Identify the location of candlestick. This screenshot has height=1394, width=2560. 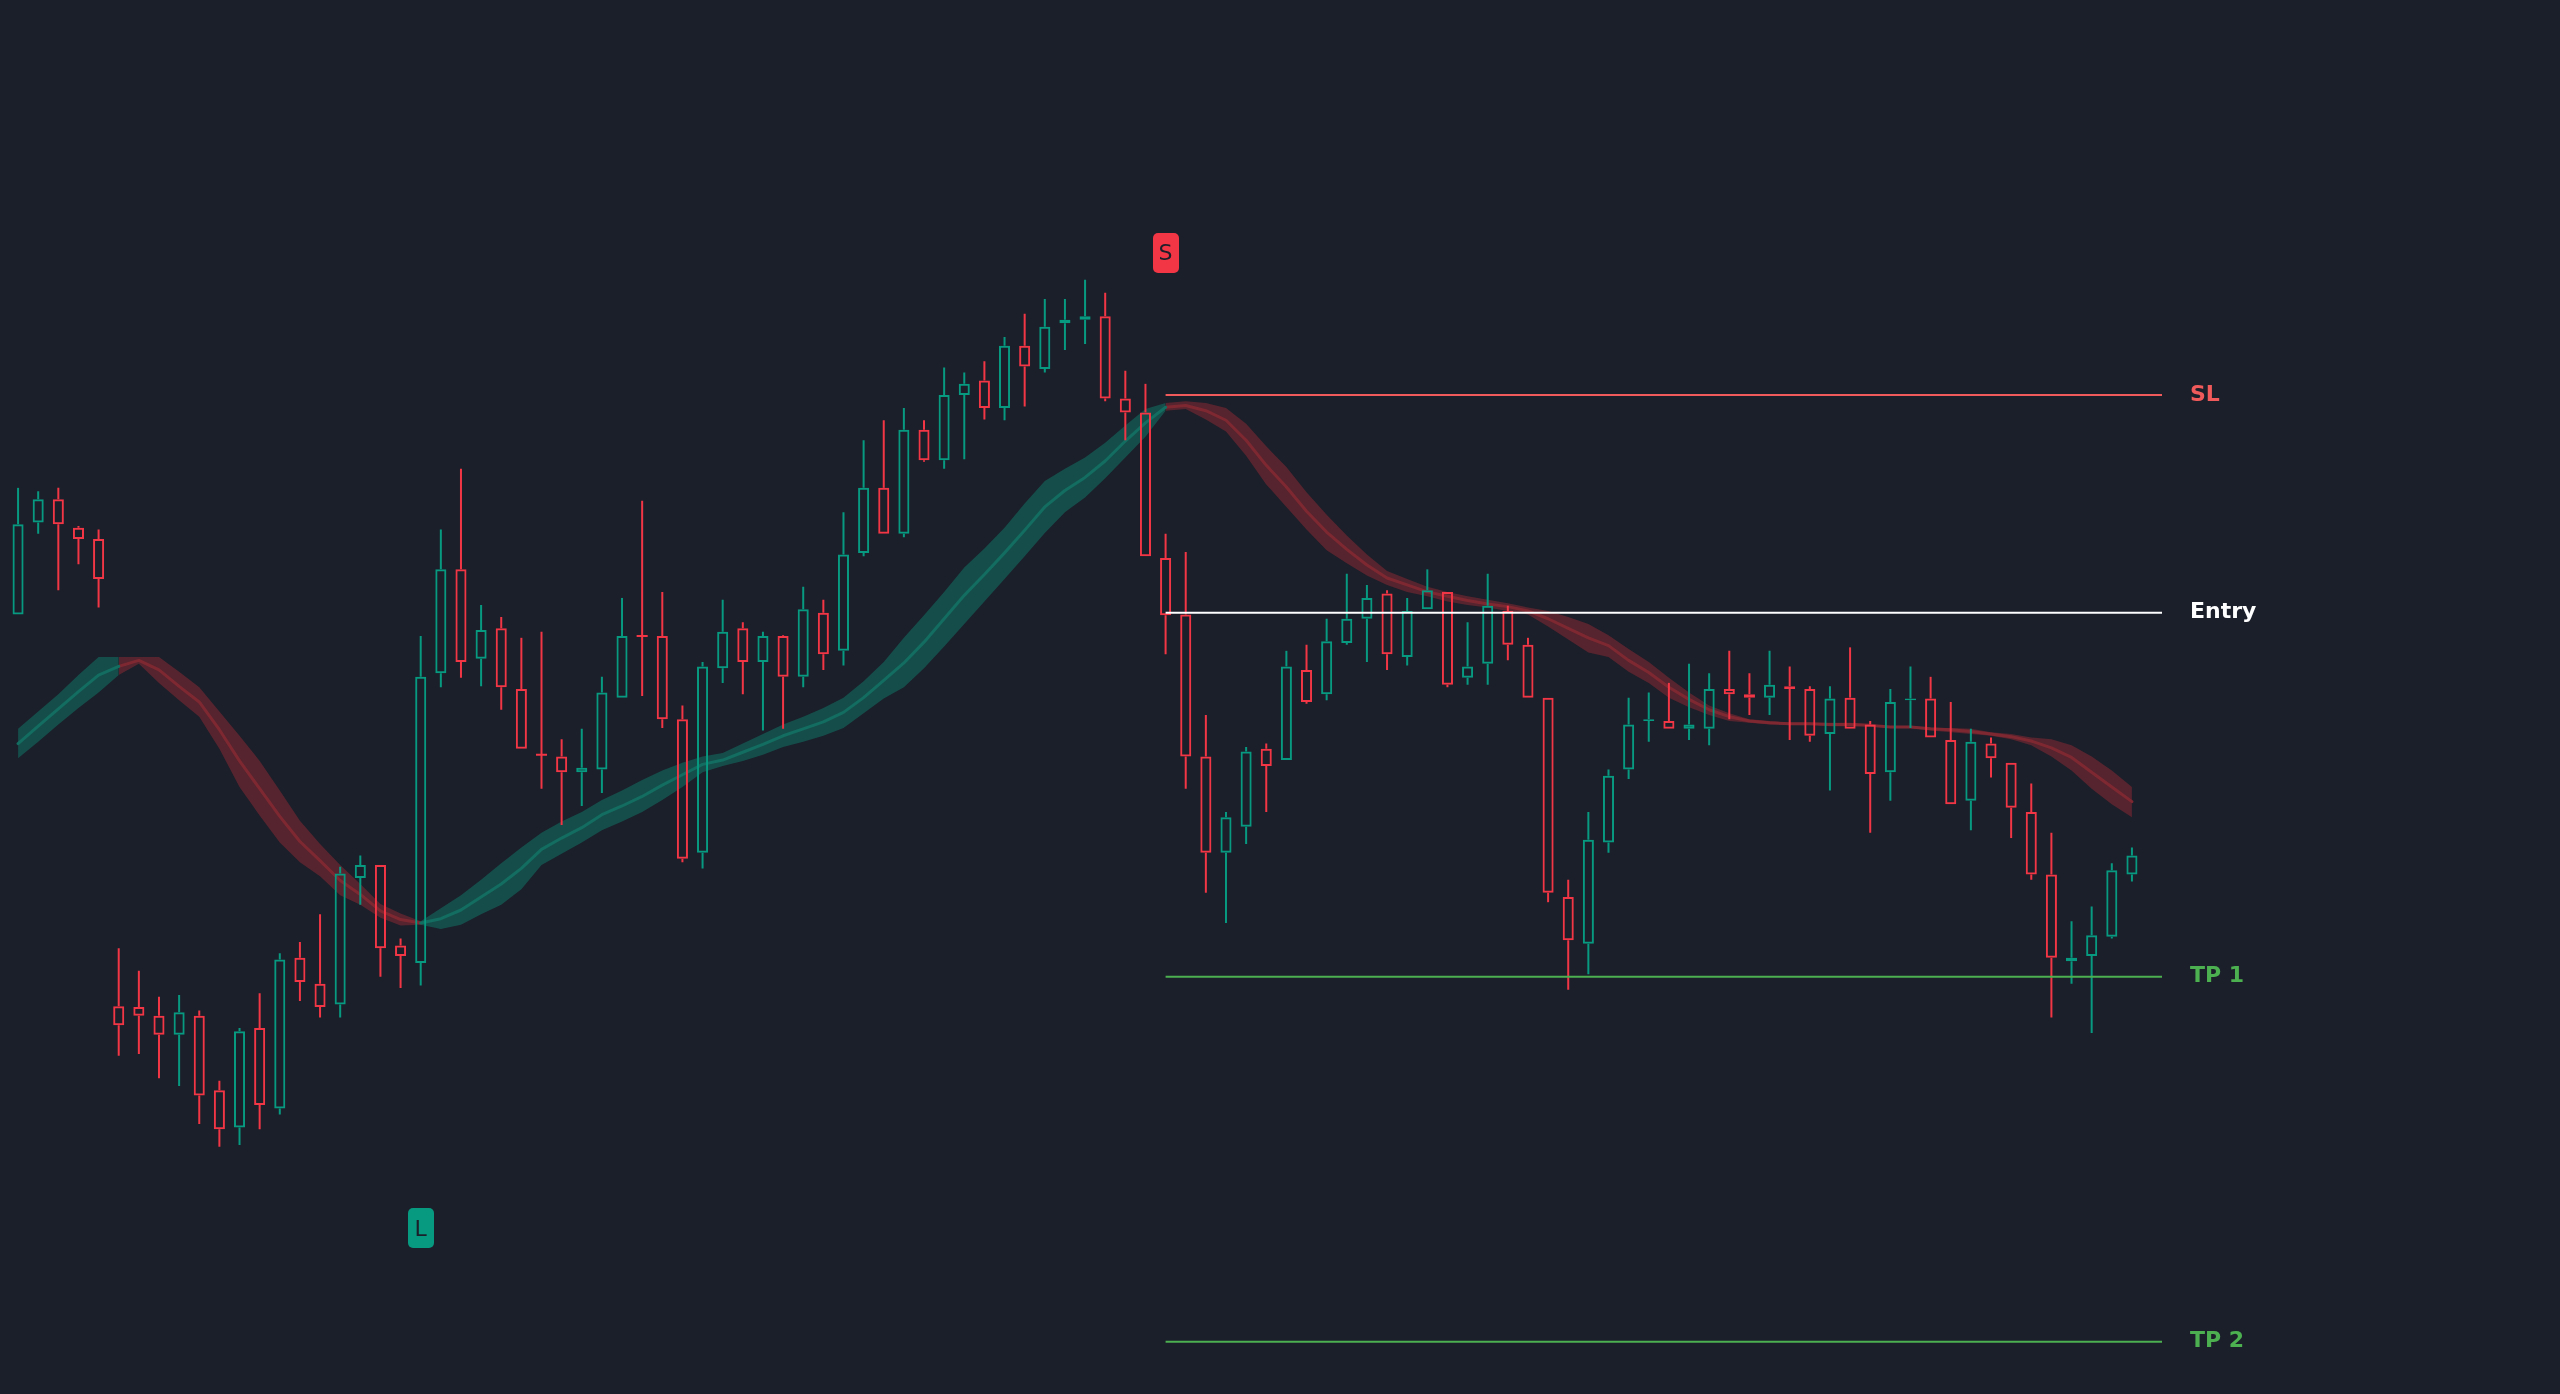
(642, 598).